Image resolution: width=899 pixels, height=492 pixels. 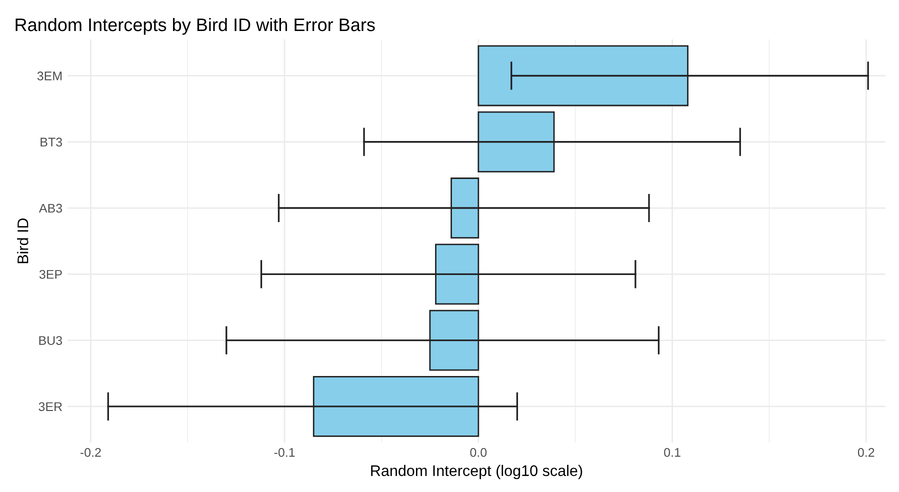 I want to click on y-tick-label: 3EP, so click(x=50, y=274).